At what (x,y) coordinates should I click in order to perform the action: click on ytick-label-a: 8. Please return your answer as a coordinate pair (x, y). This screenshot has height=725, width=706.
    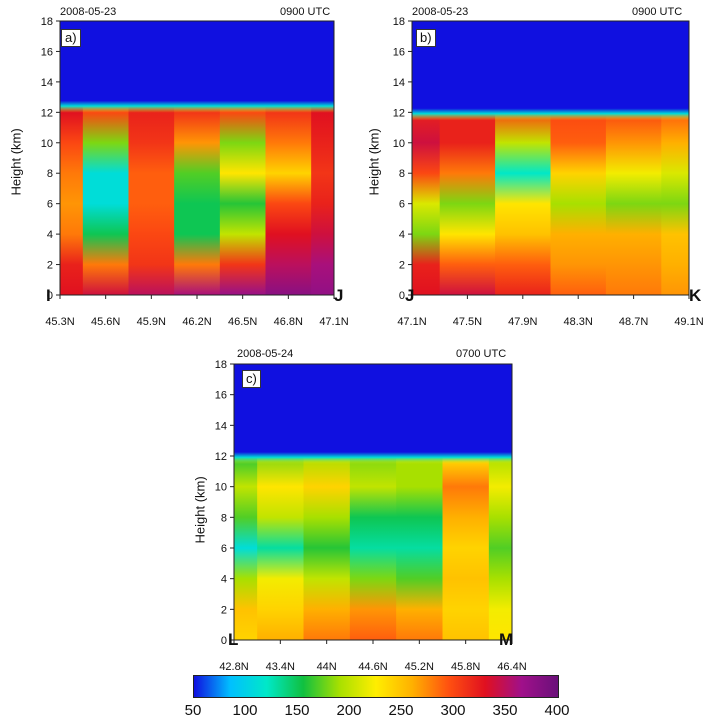
    Looking at the image, I should click on (50, 174).